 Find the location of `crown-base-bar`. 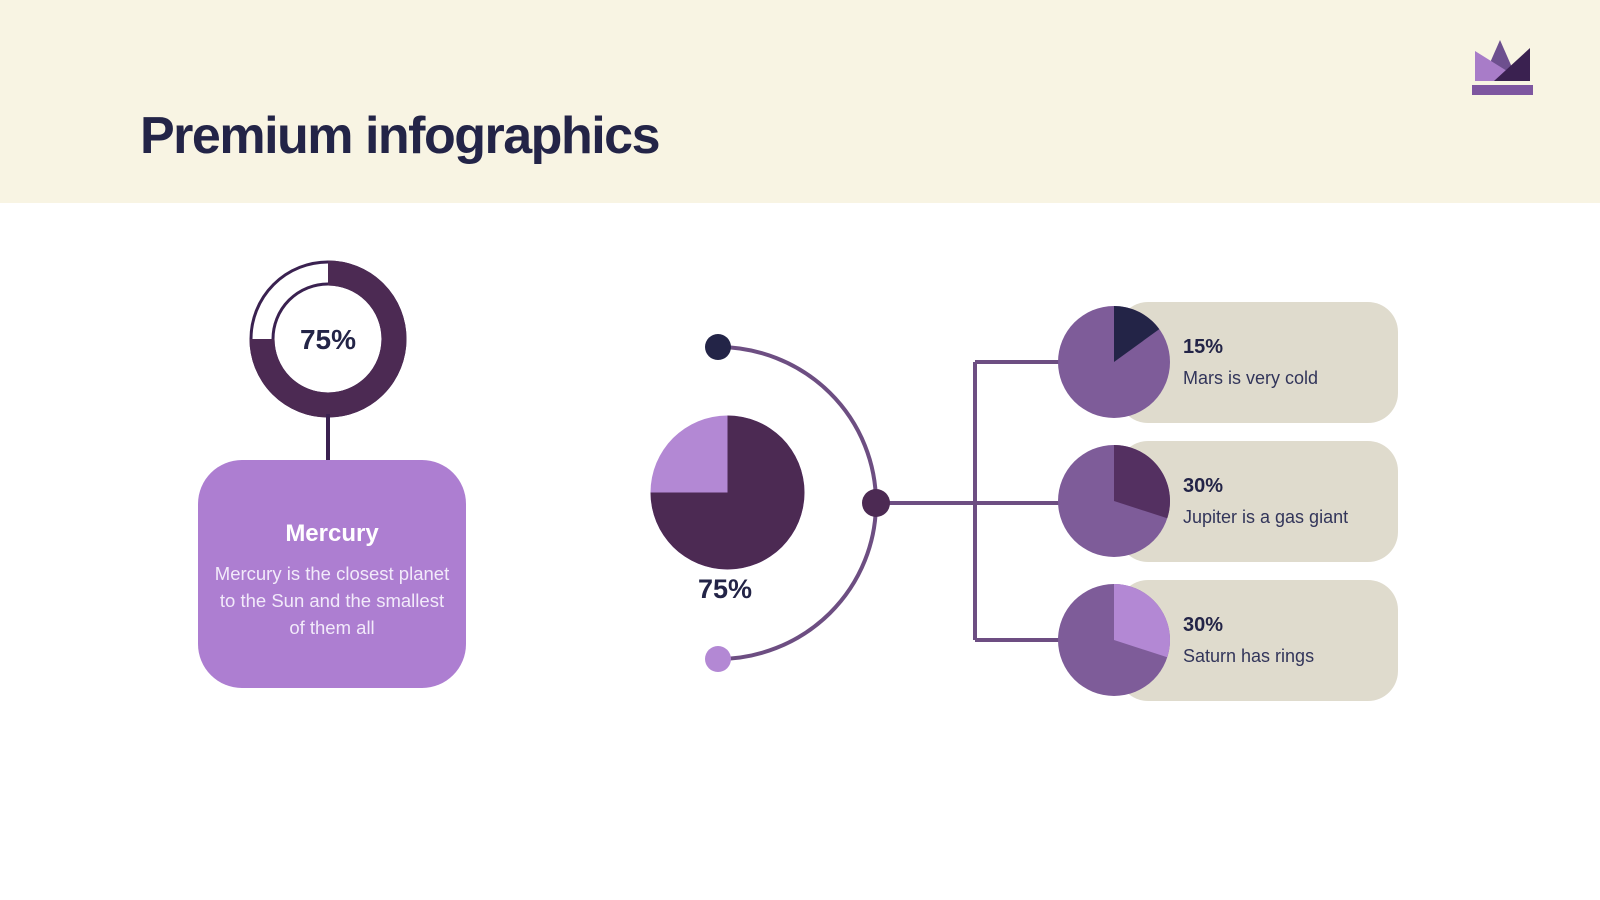

crown-base-bar is located at coordinates (1502, 90).